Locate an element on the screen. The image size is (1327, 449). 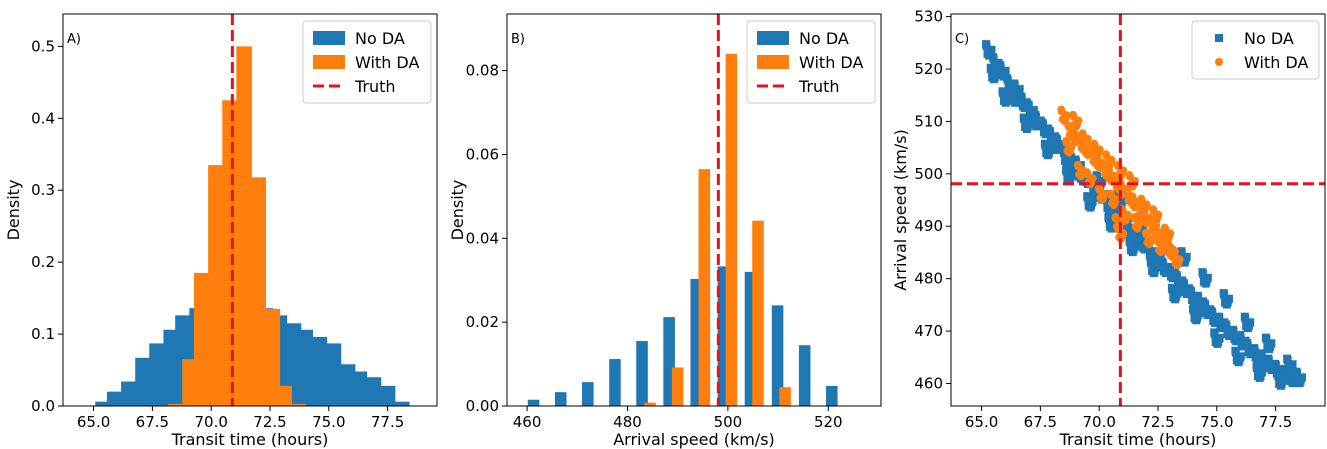
y-tick-label: 470 is located at coordinates (928, 331).